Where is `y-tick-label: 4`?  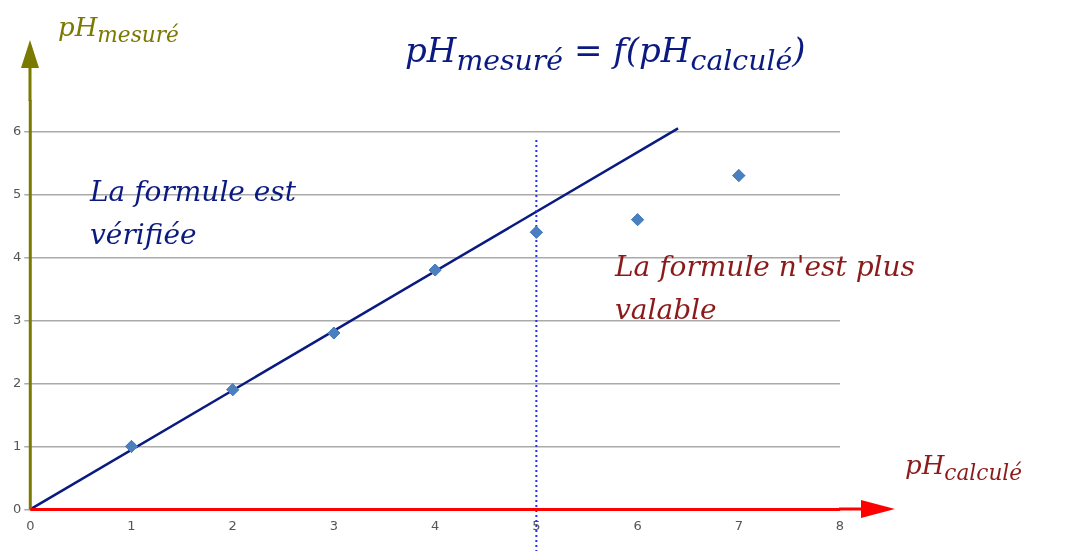 y-tick-label: 4 is located at coordinates (17, 256).